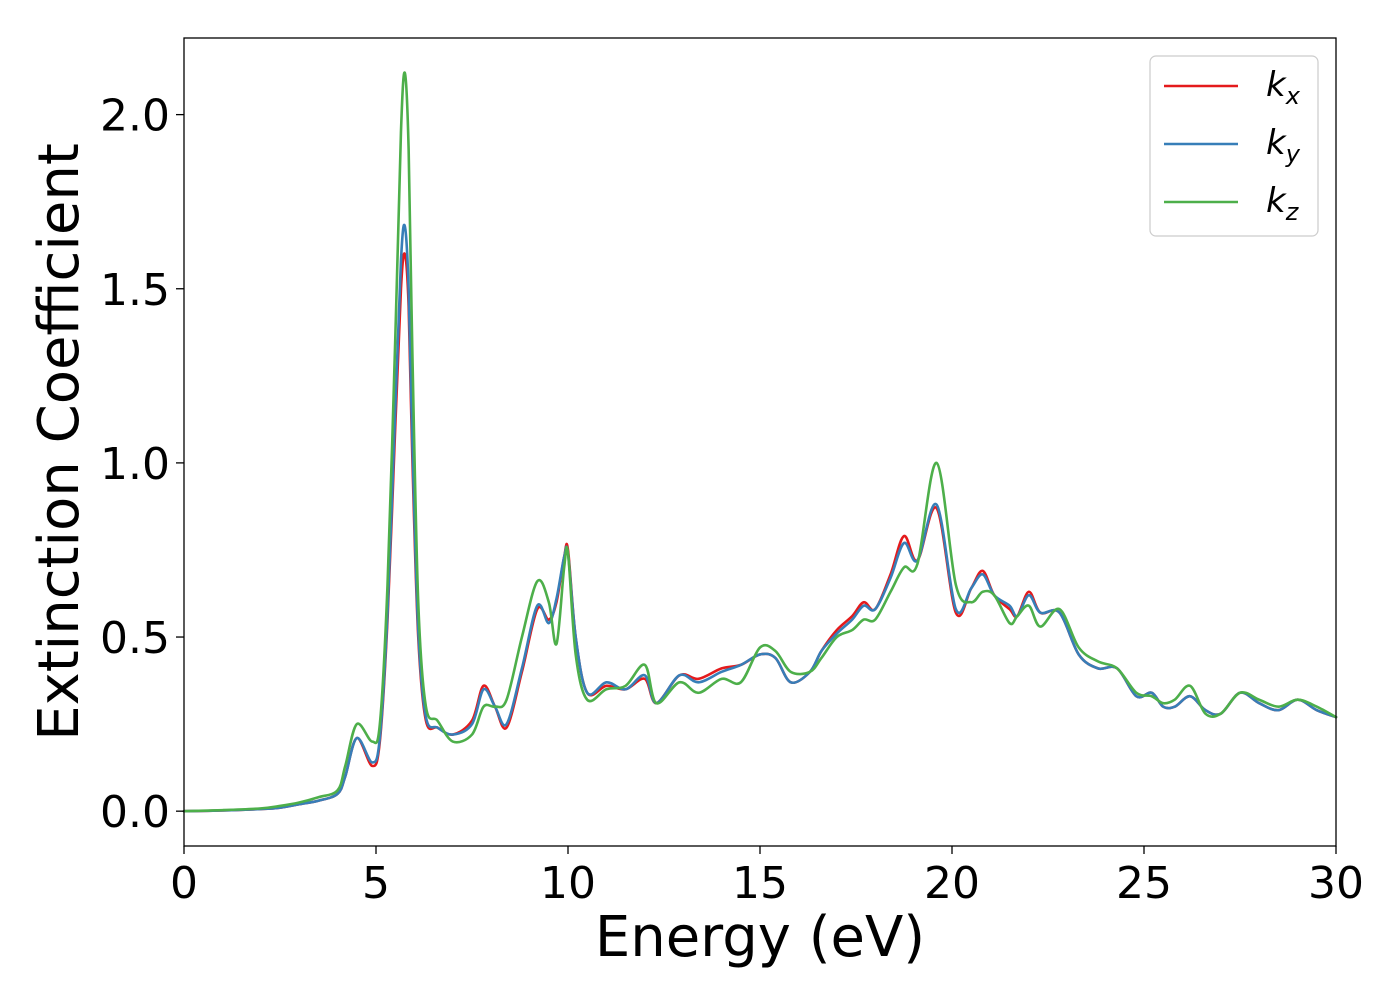 This screenshot has height=1000, width=1400. Describe the element at coordinates (376, 883) in the screenshot. I see `x-tick-label: 5` at that location.